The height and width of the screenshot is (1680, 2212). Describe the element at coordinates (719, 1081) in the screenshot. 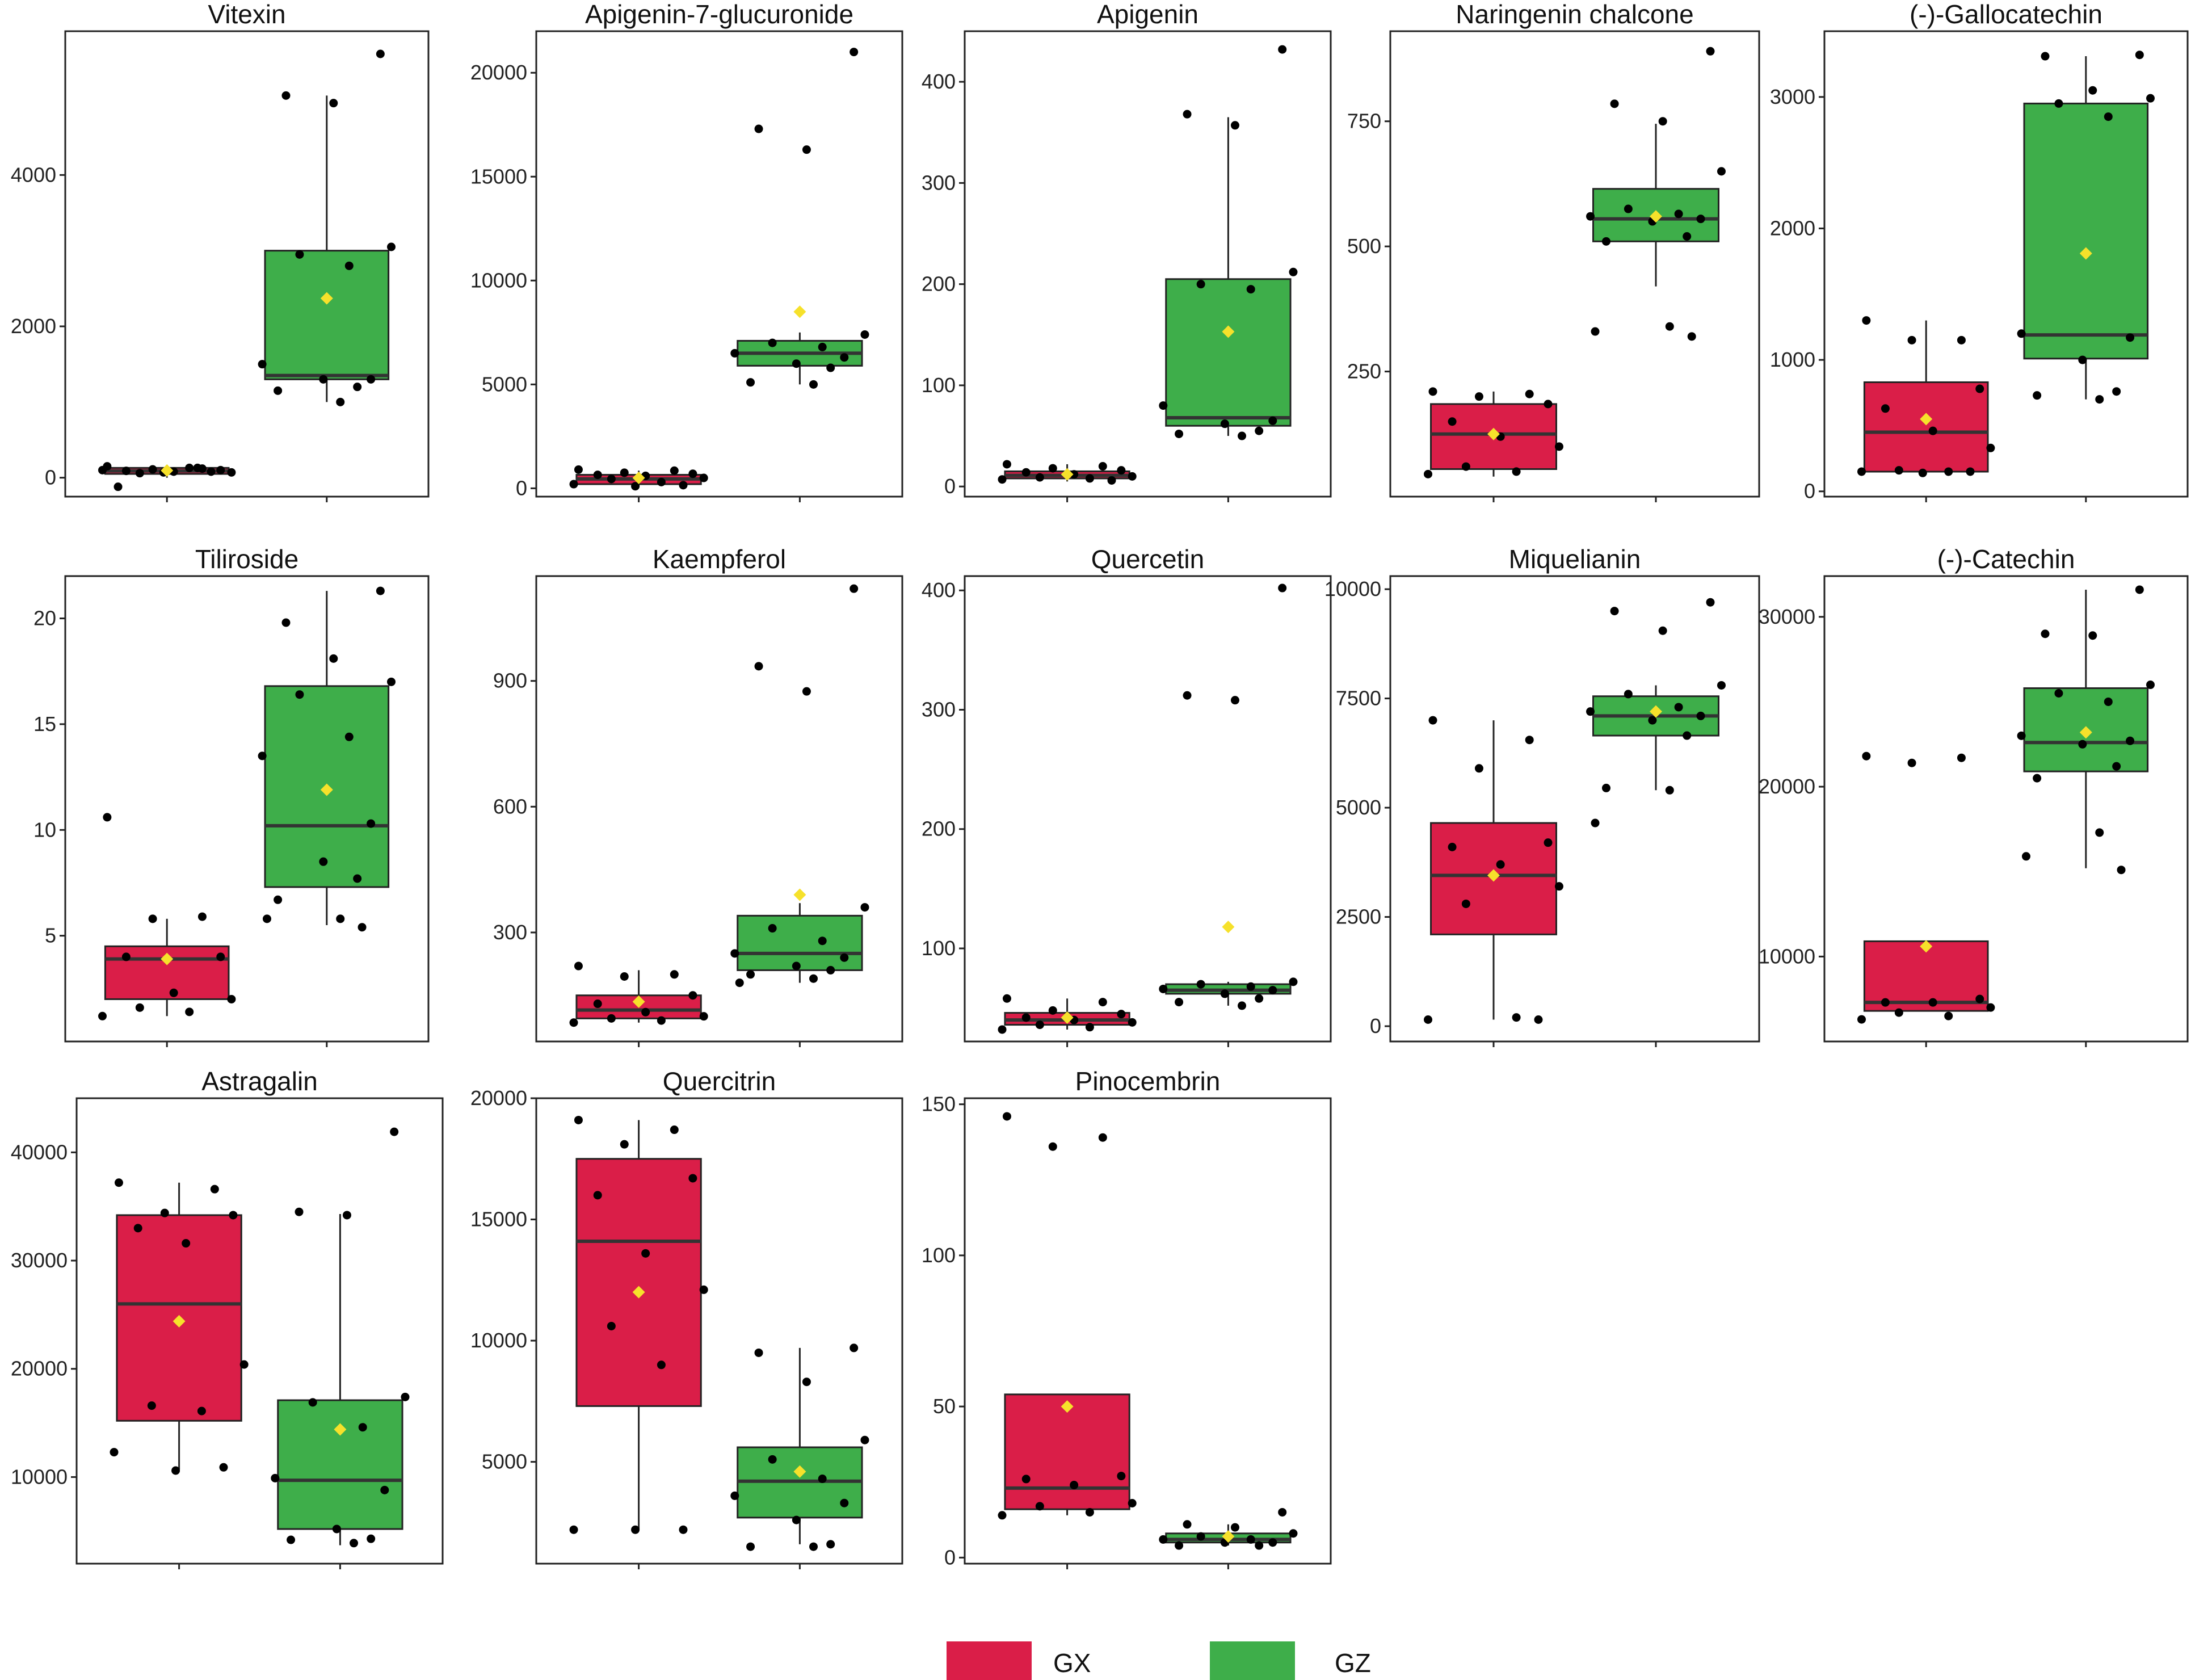

I see `panel-title: Quercitrin` at that location.